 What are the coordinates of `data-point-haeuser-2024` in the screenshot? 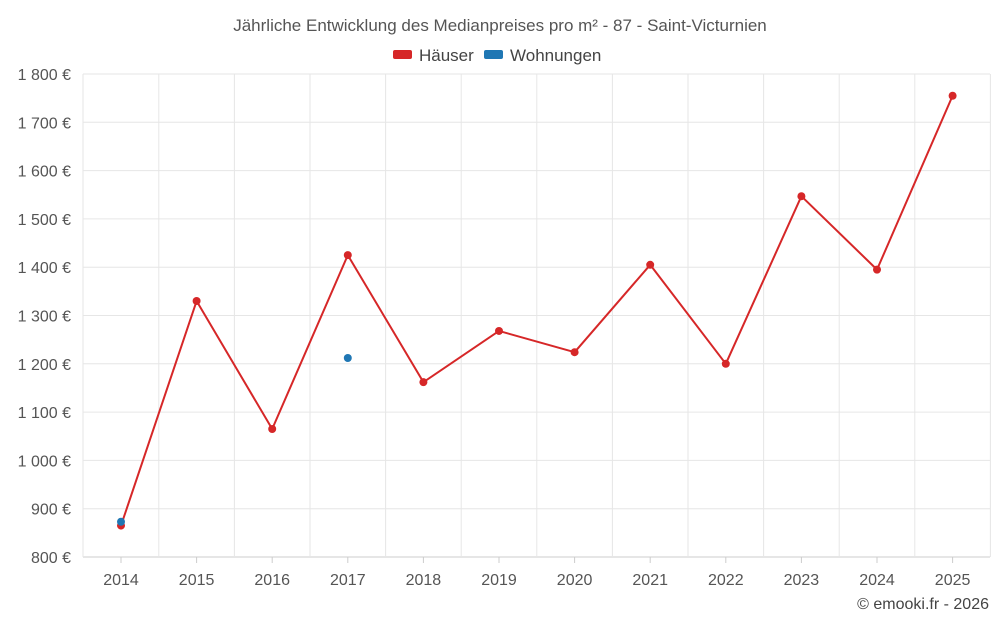 It's located at (877, 269).